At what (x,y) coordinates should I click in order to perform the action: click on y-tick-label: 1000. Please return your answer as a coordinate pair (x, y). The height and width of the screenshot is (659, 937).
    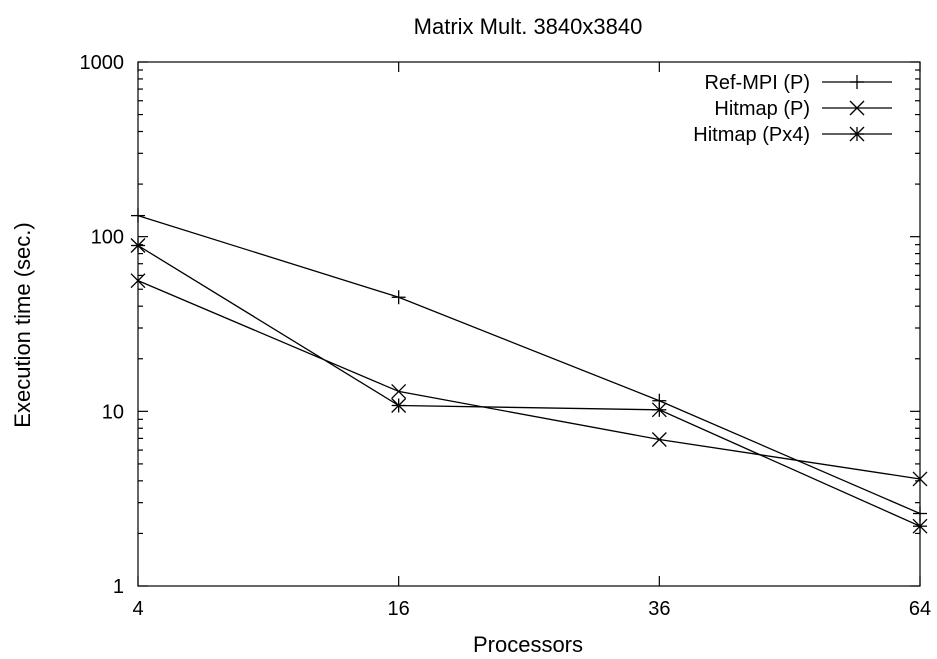
    Looking at the image, I should click on (102, 63).